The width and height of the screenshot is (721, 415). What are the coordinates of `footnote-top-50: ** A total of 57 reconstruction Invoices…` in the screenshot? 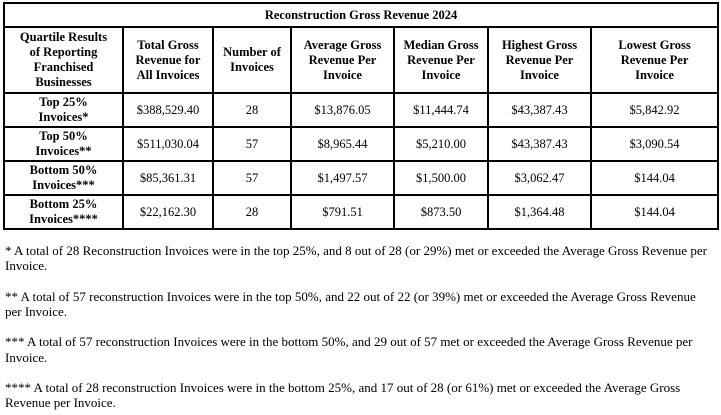 It's located at (350, 303).